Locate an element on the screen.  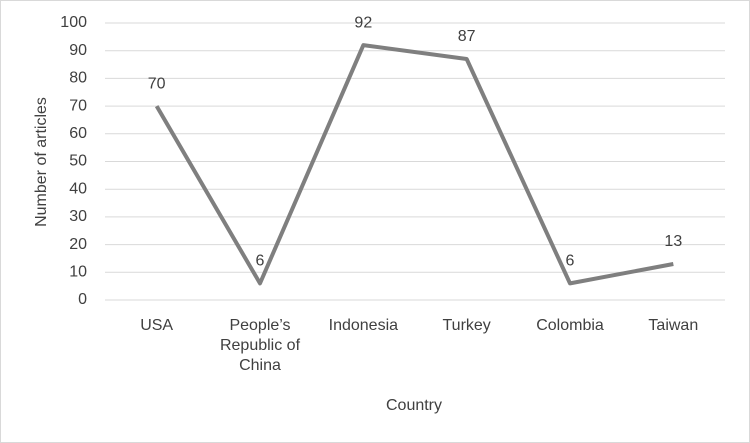
x-tick-label: People’s Republic of China is located at coordinates (260, 345).